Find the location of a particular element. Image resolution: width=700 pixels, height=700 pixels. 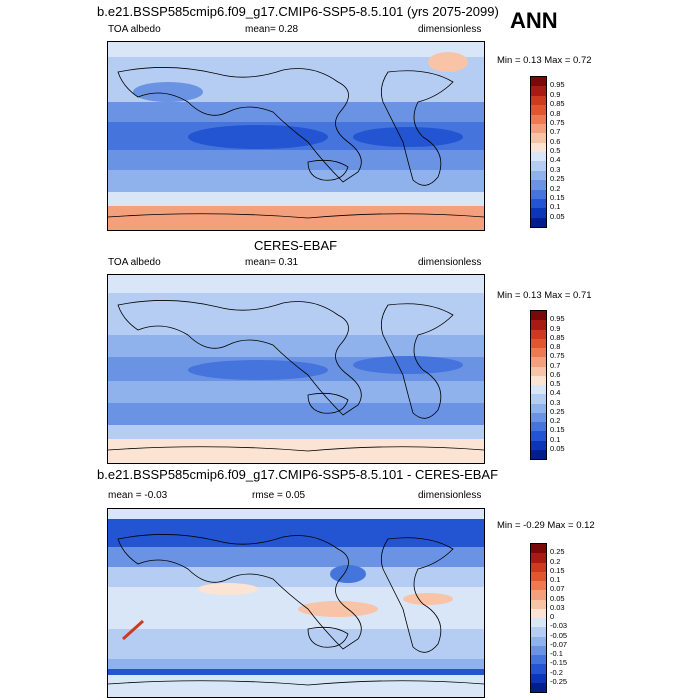

colorbar-tick-label: 0.07 is located at coordinates (557, 589).